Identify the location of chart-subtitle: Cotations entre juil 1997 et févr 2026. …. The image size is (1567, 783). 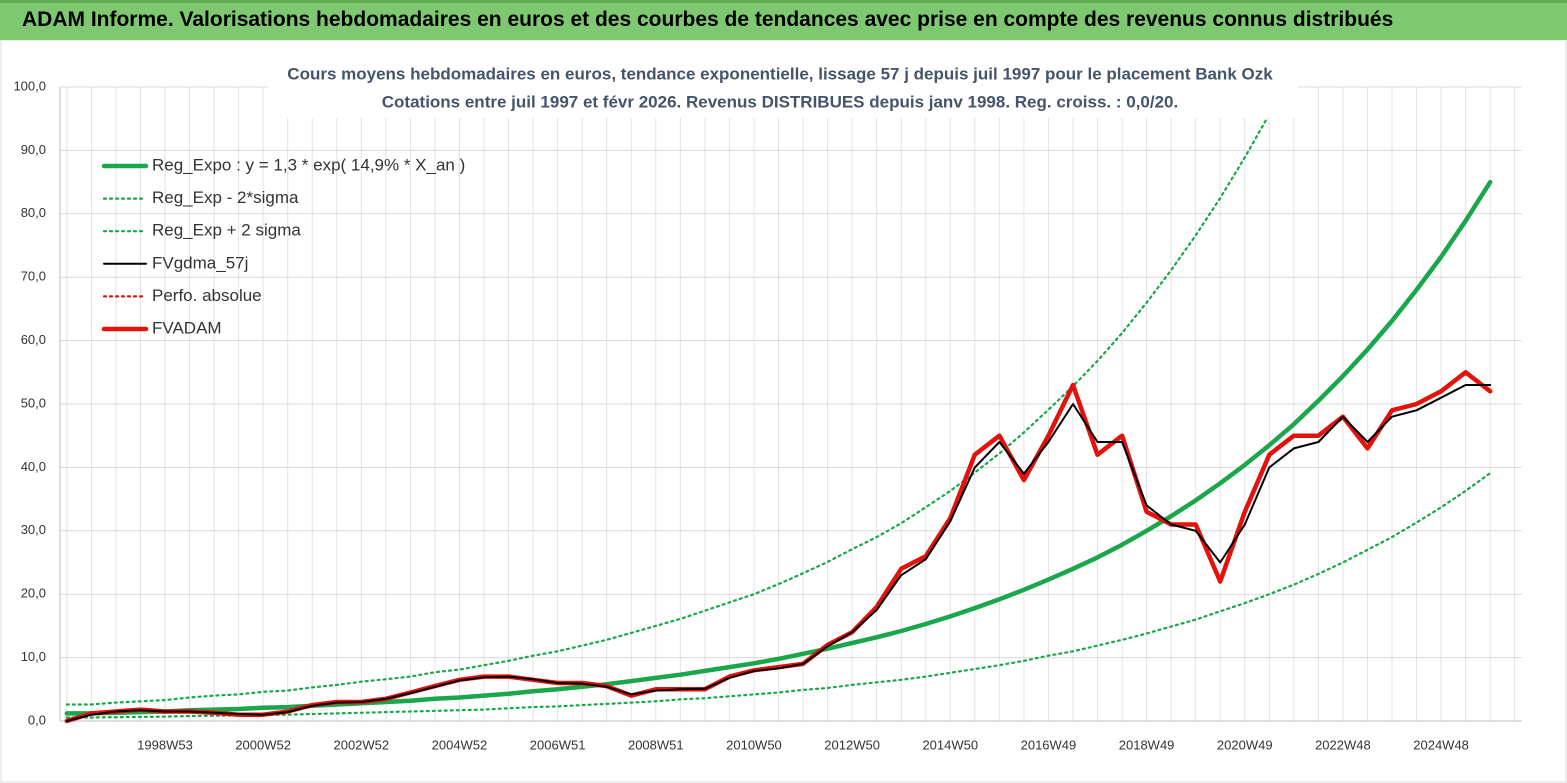
(780, 101).